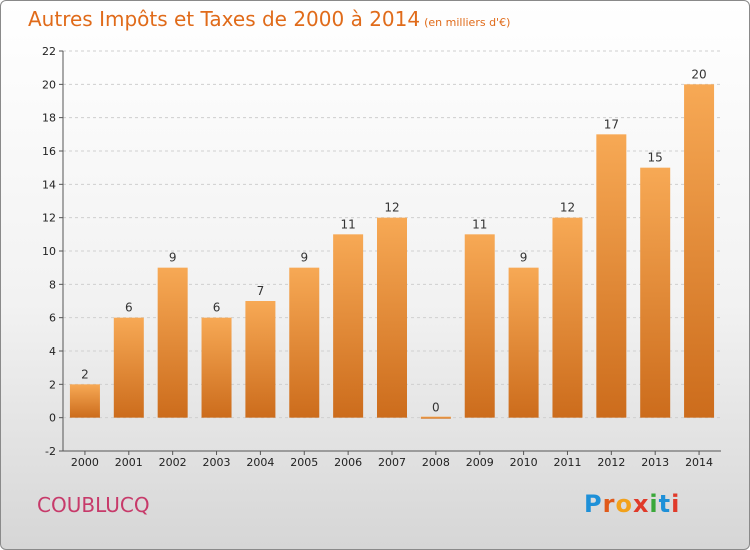 This screenshot has width=750, height=550. Describe the element at coordinates (348, 326) in the screenshot. I see `bar-2006` at that location.